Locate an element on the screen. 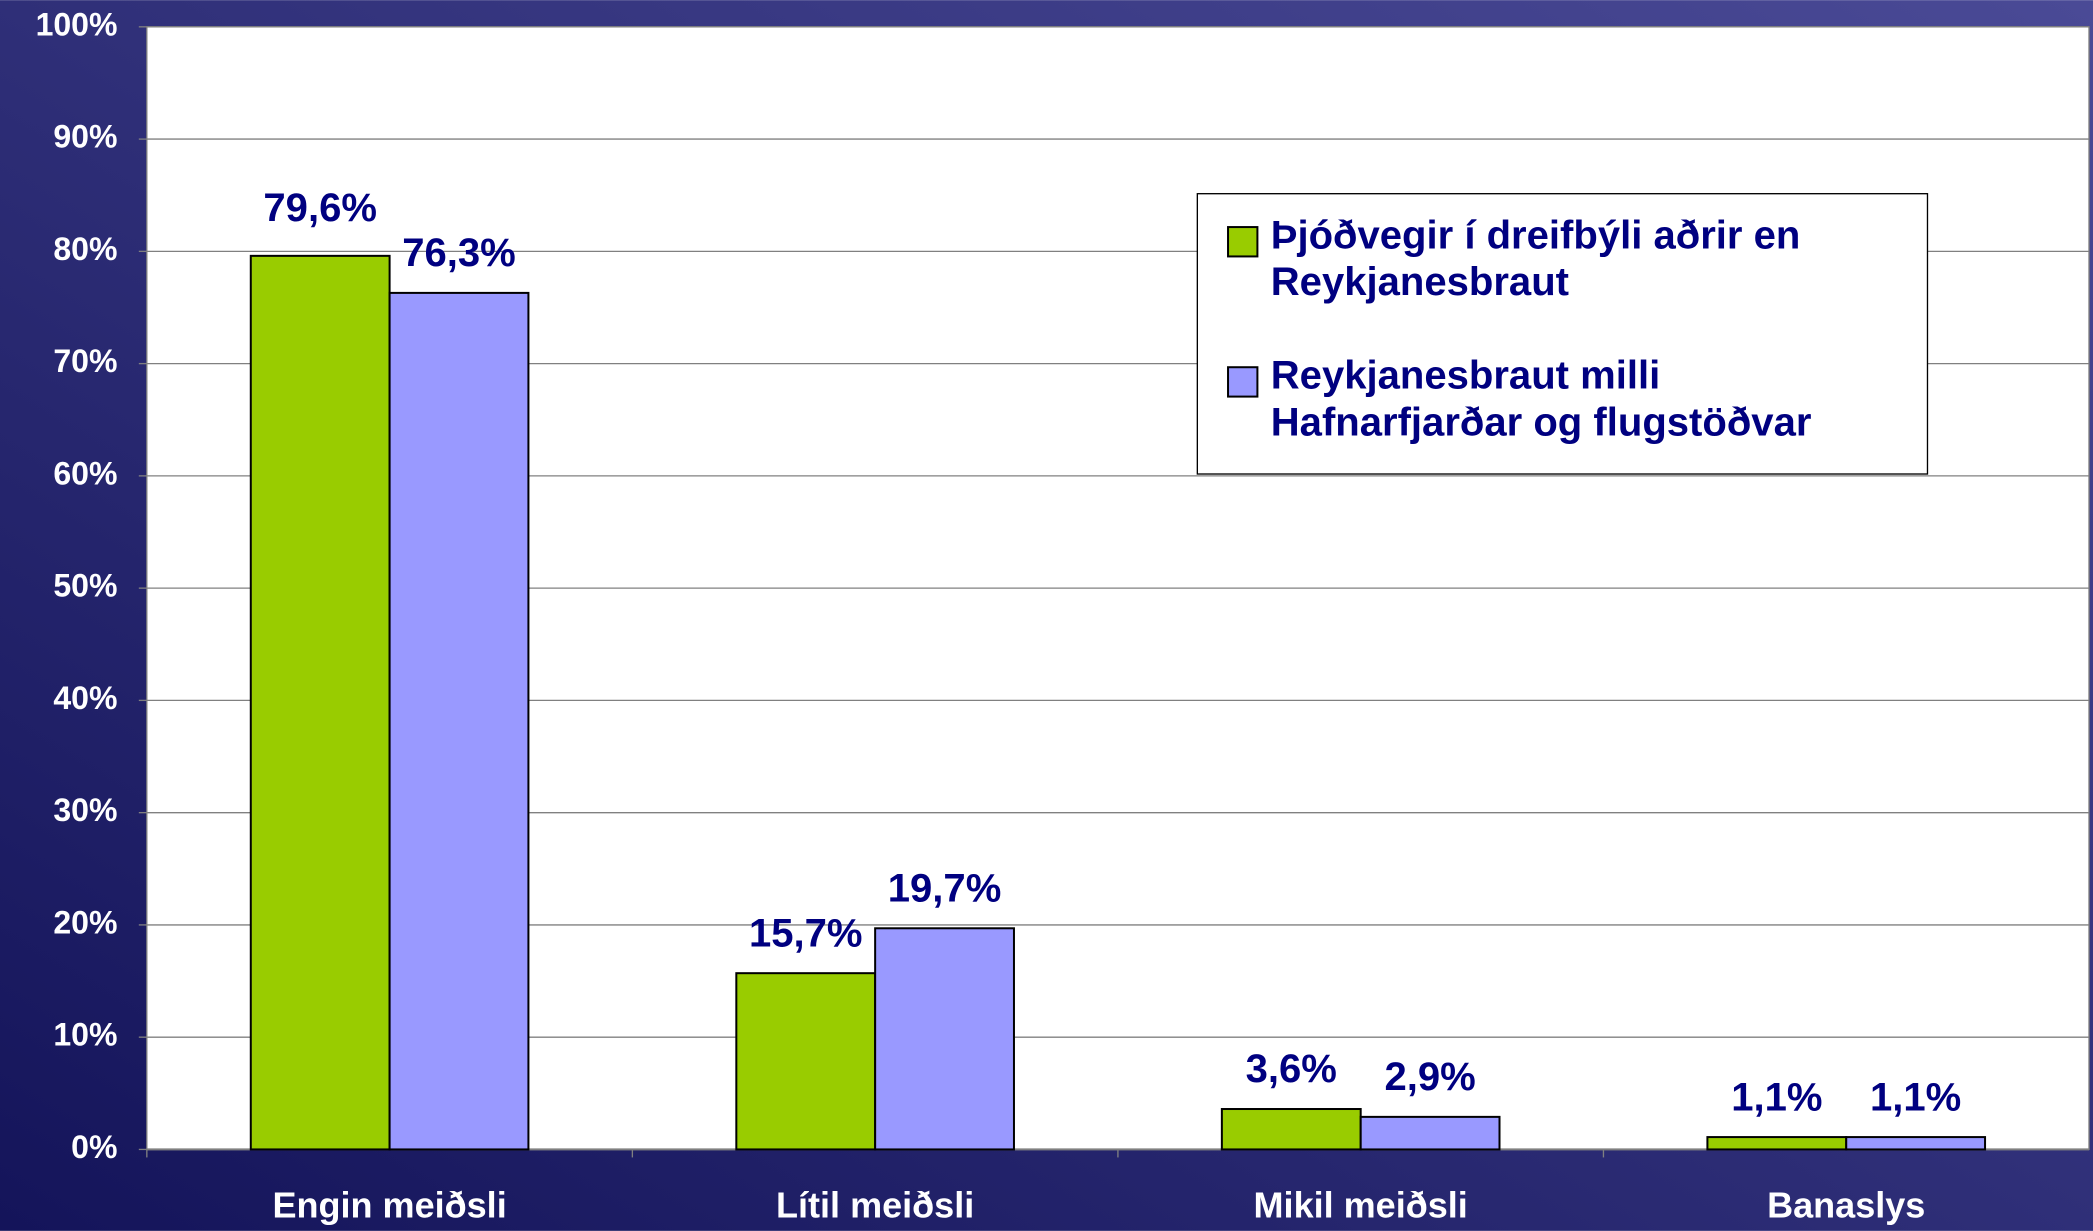  y-tick-label: 100% is located at coordinates (77, 24).